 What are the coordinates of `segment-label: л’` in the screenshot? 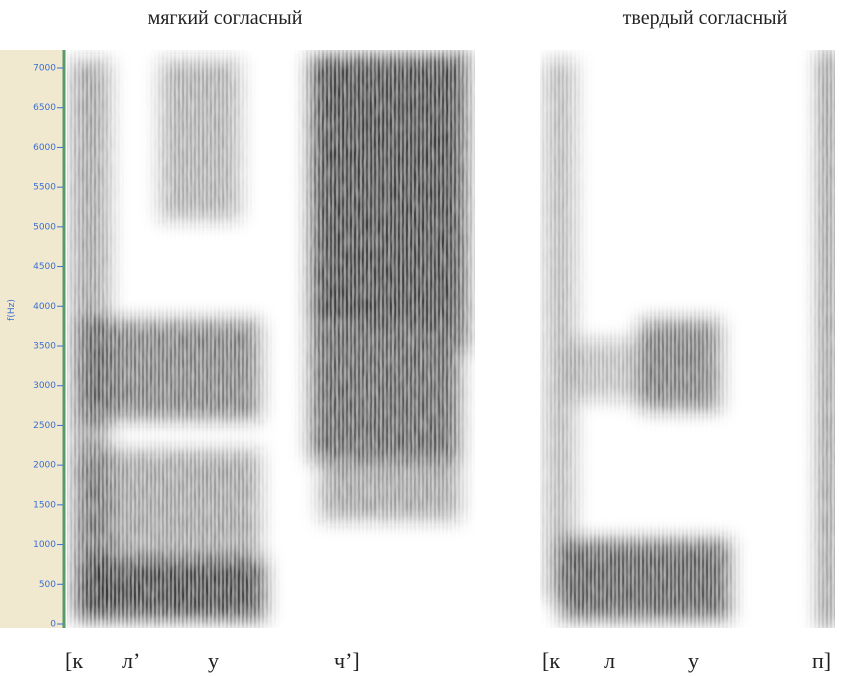 It's located at (131, 660).